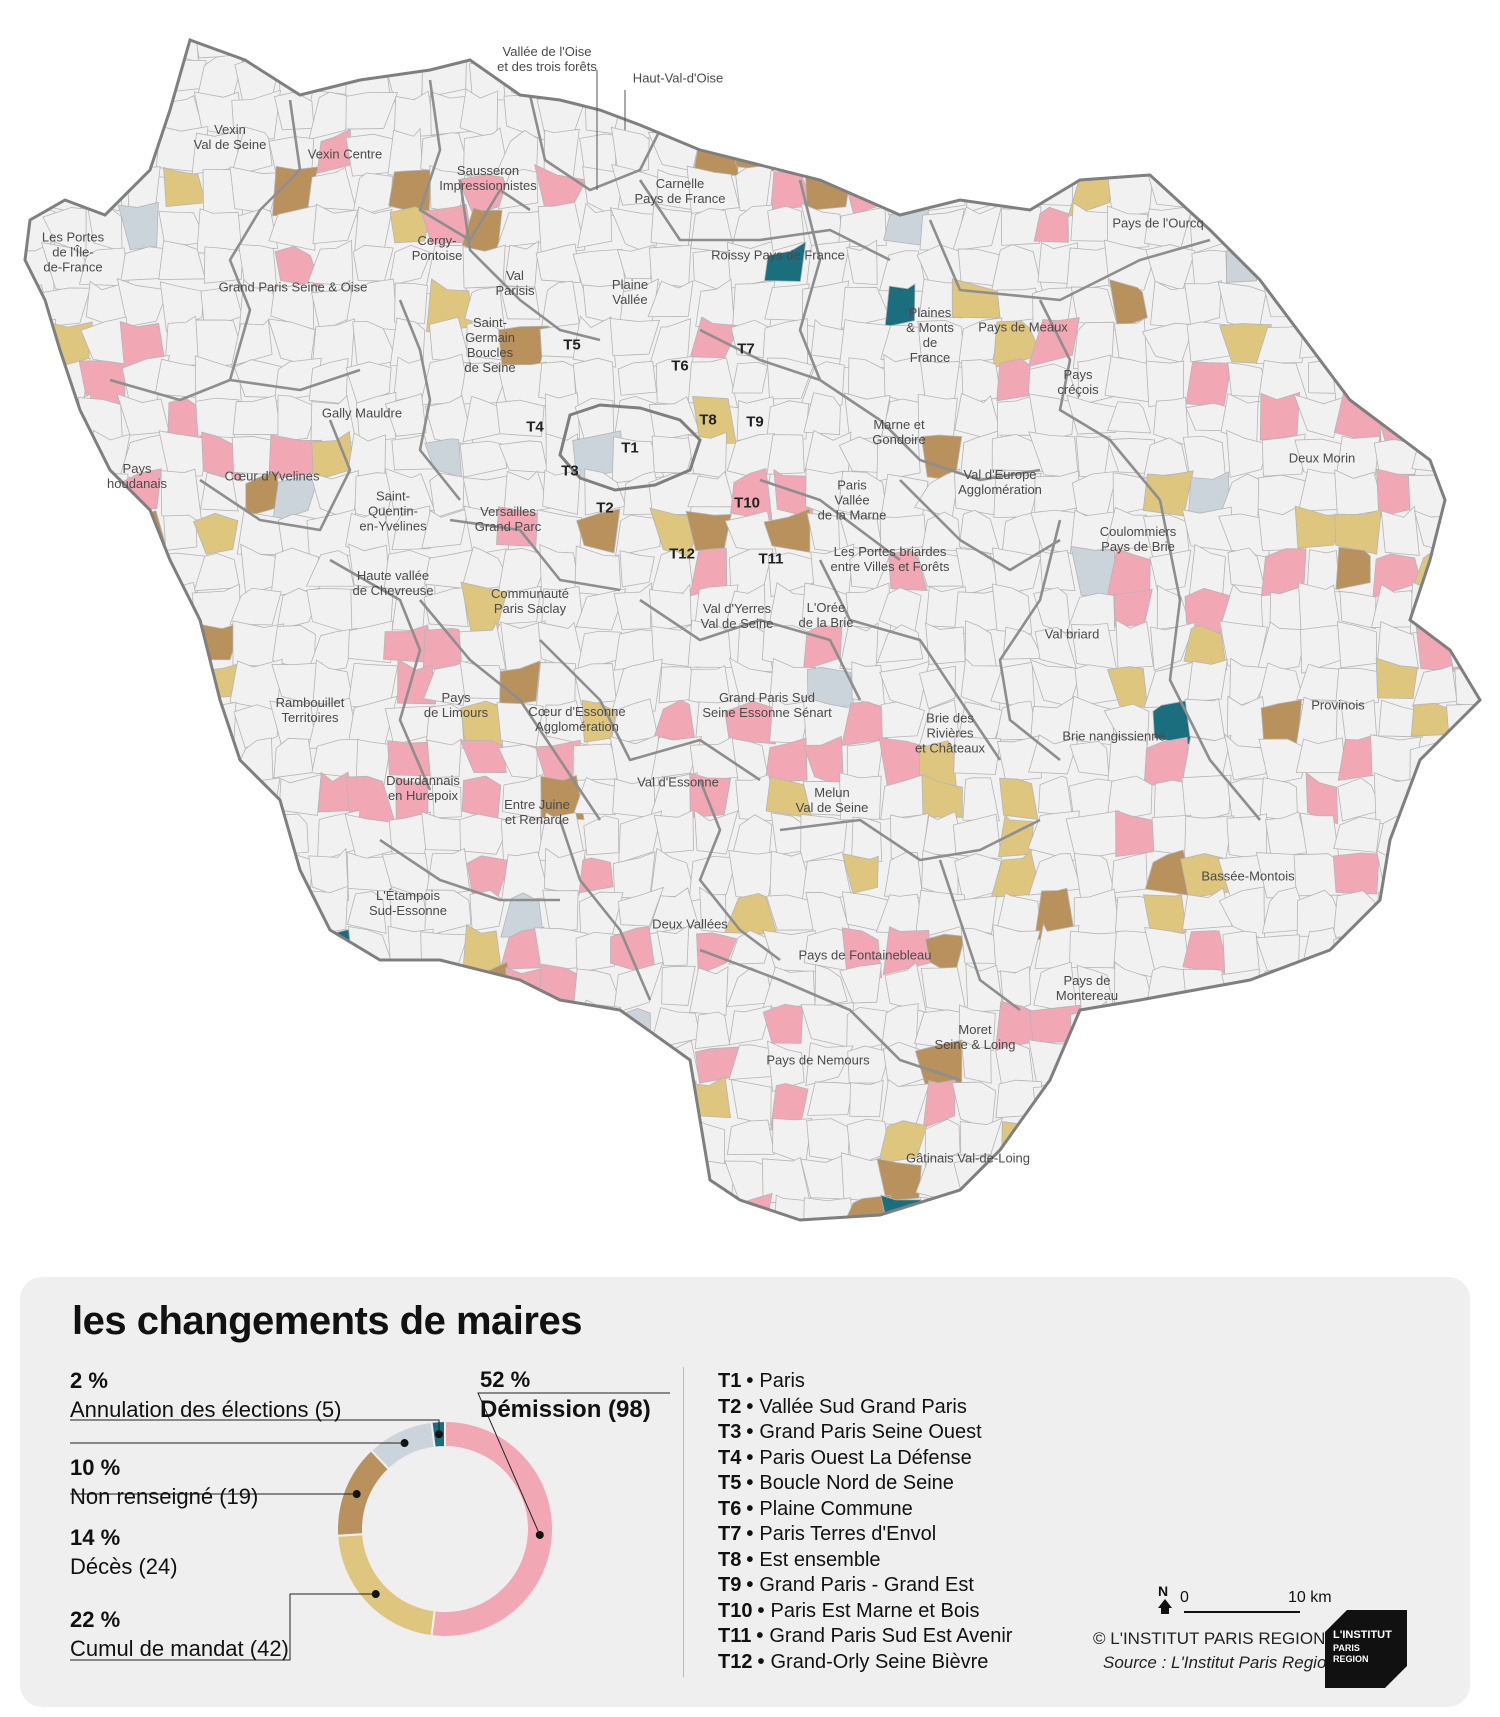 The image size is (1500, 1717). I want to click on donut-leader-lines, so click(370, 1526).